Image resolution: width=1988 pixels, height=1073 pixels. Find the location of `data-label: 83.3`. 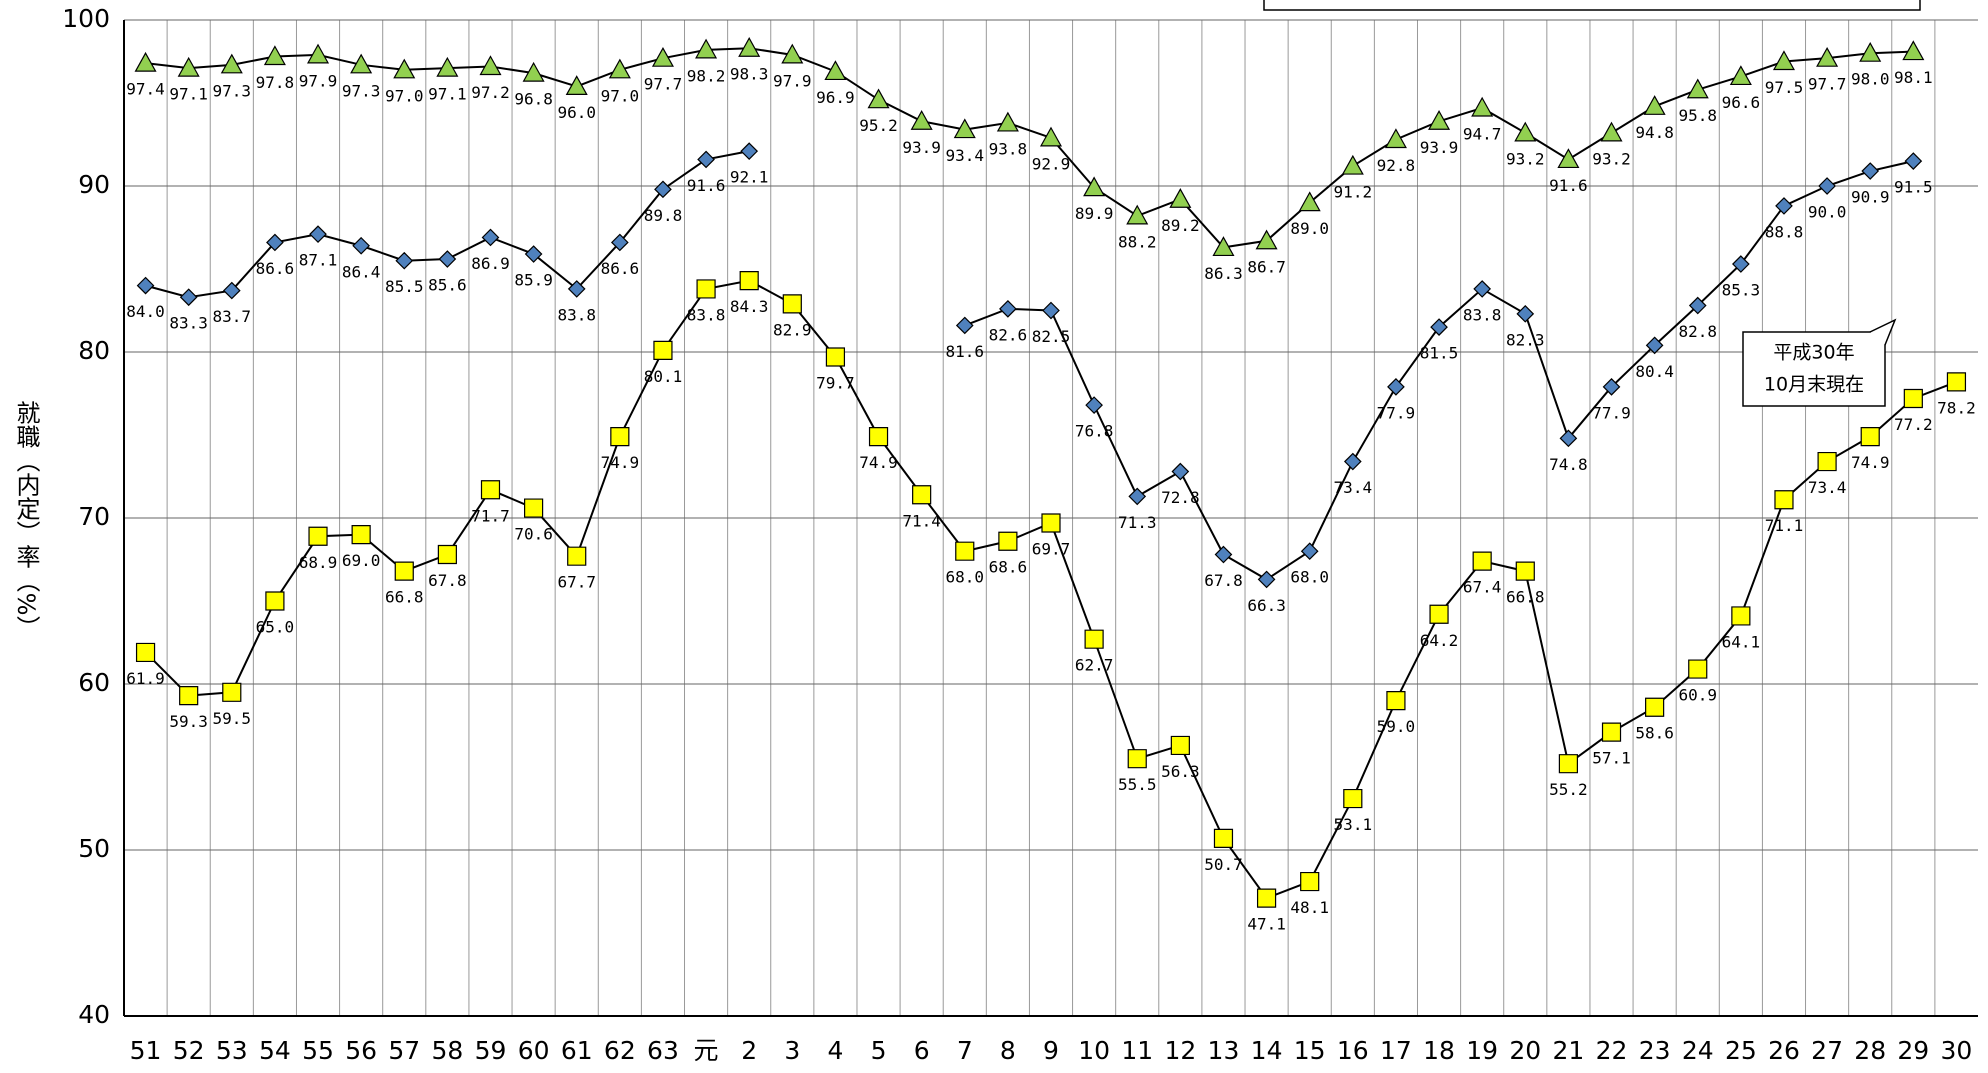

data-label: 83.3 is located at coordinates (188, 323).